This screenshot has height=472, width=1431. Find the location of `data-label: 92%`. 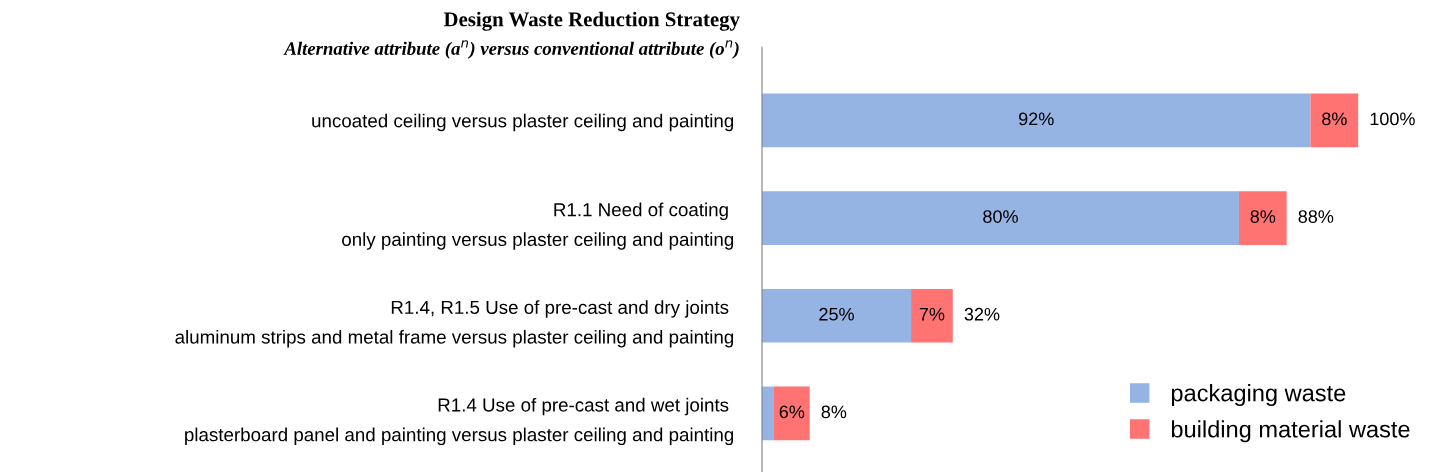

data-label: 92% is located at coordinates (1036, 119).